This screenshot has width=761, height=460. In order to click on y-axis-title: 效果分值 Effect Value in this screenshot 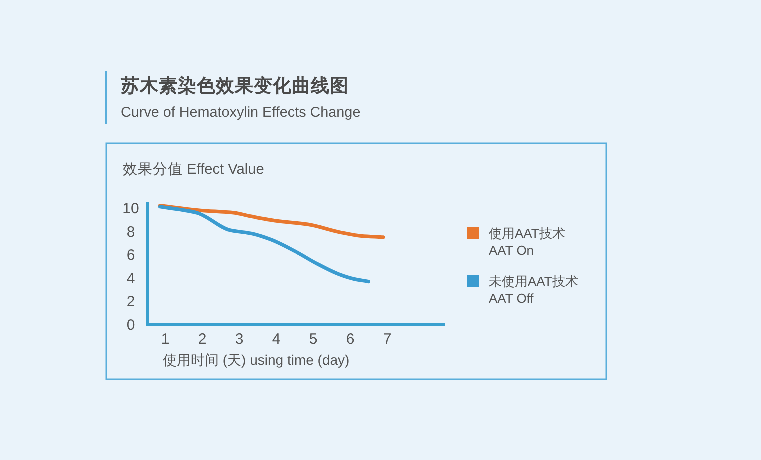, I will do `click(193, 170)`.